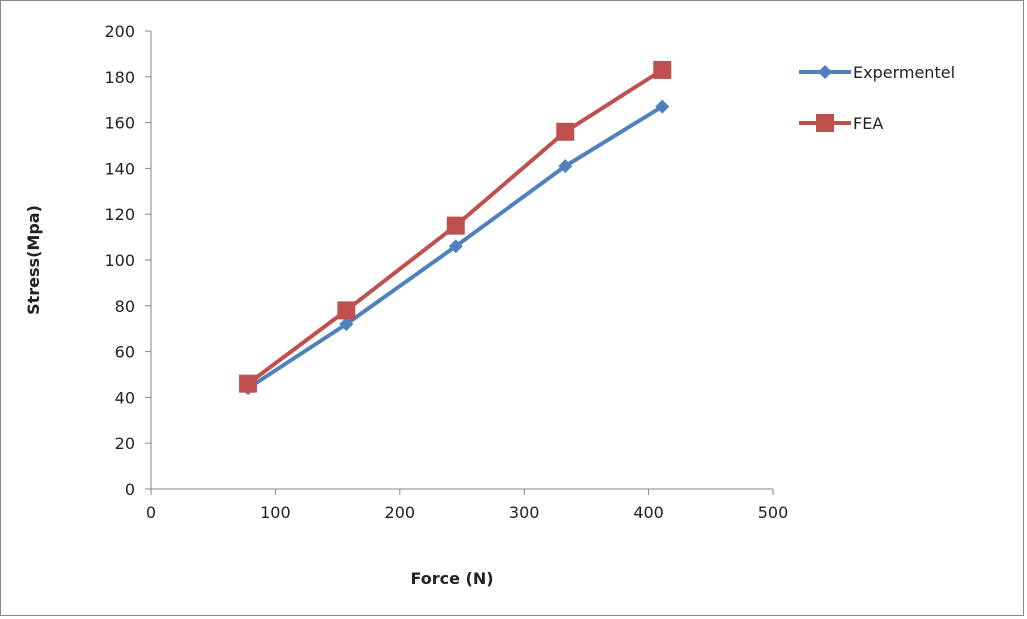  Describe the element at coordinates (904, 72) in the screenshot. I see `legend-label: Expermentel` at that location.